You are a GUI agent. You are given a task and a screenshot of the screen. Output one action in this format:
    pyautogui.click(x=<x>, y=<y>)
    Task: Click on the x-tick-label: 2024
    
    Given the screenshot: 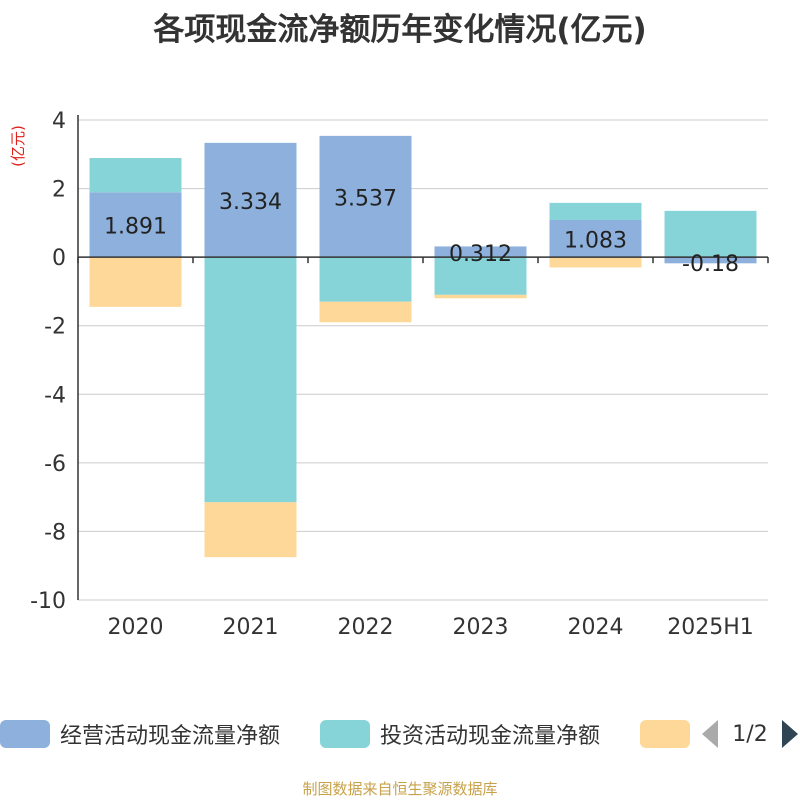 What is the action you would take?
    pyautogui.click(x=596, y=627)
    